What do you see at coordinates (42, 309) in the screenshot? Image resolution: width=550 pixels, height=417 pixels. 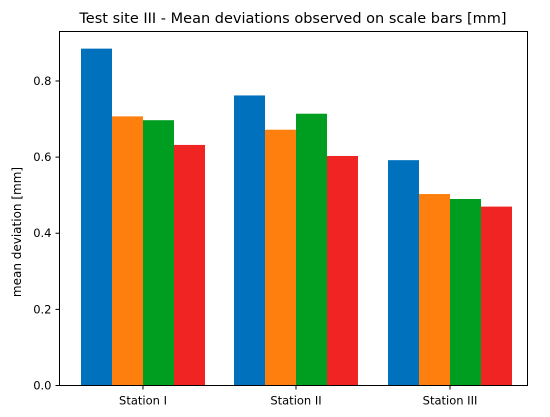 I see `y-tick-label: 0.2` at bounding box center [42, 309].